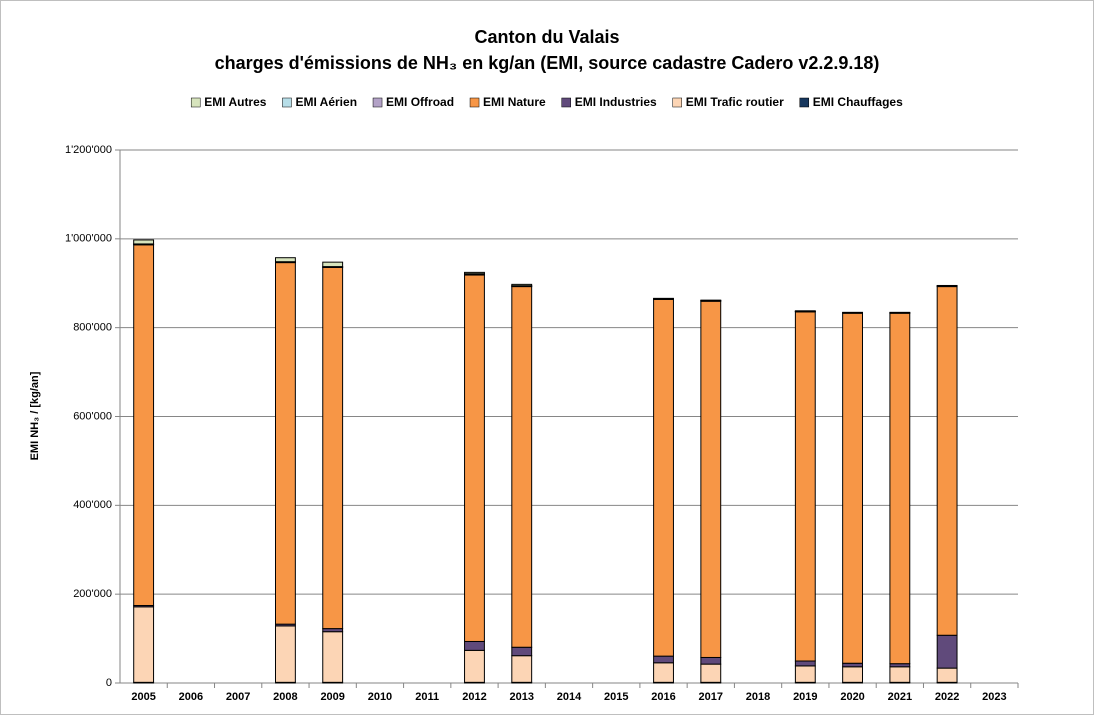 The image size is (1094, 715). What do you see at coordinates (758, 697) in the screenshot?
I see `x-tick-label: 2018` at bounding box center [758, 697].